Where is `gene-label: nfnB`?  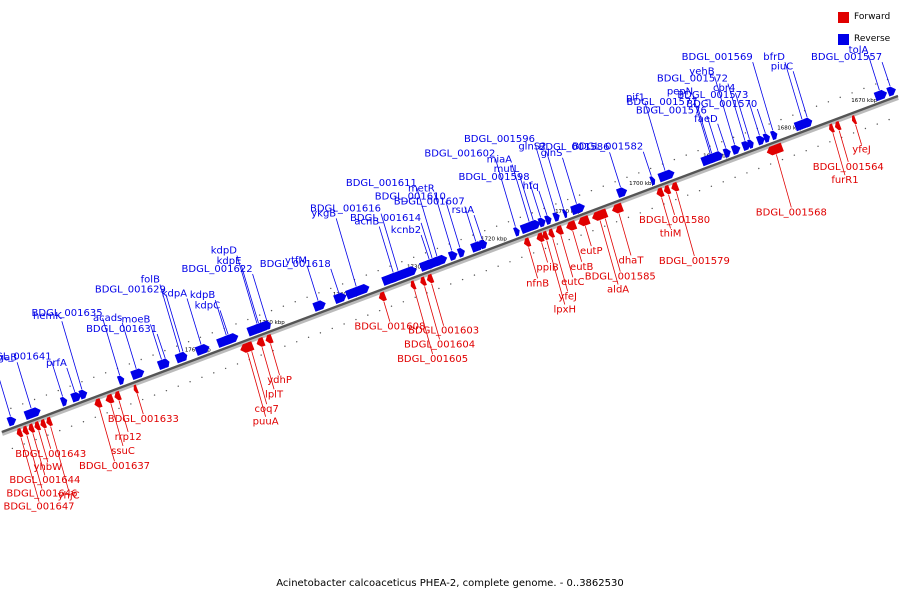 gene-label: nfnB is located at coordinates (537, 283).